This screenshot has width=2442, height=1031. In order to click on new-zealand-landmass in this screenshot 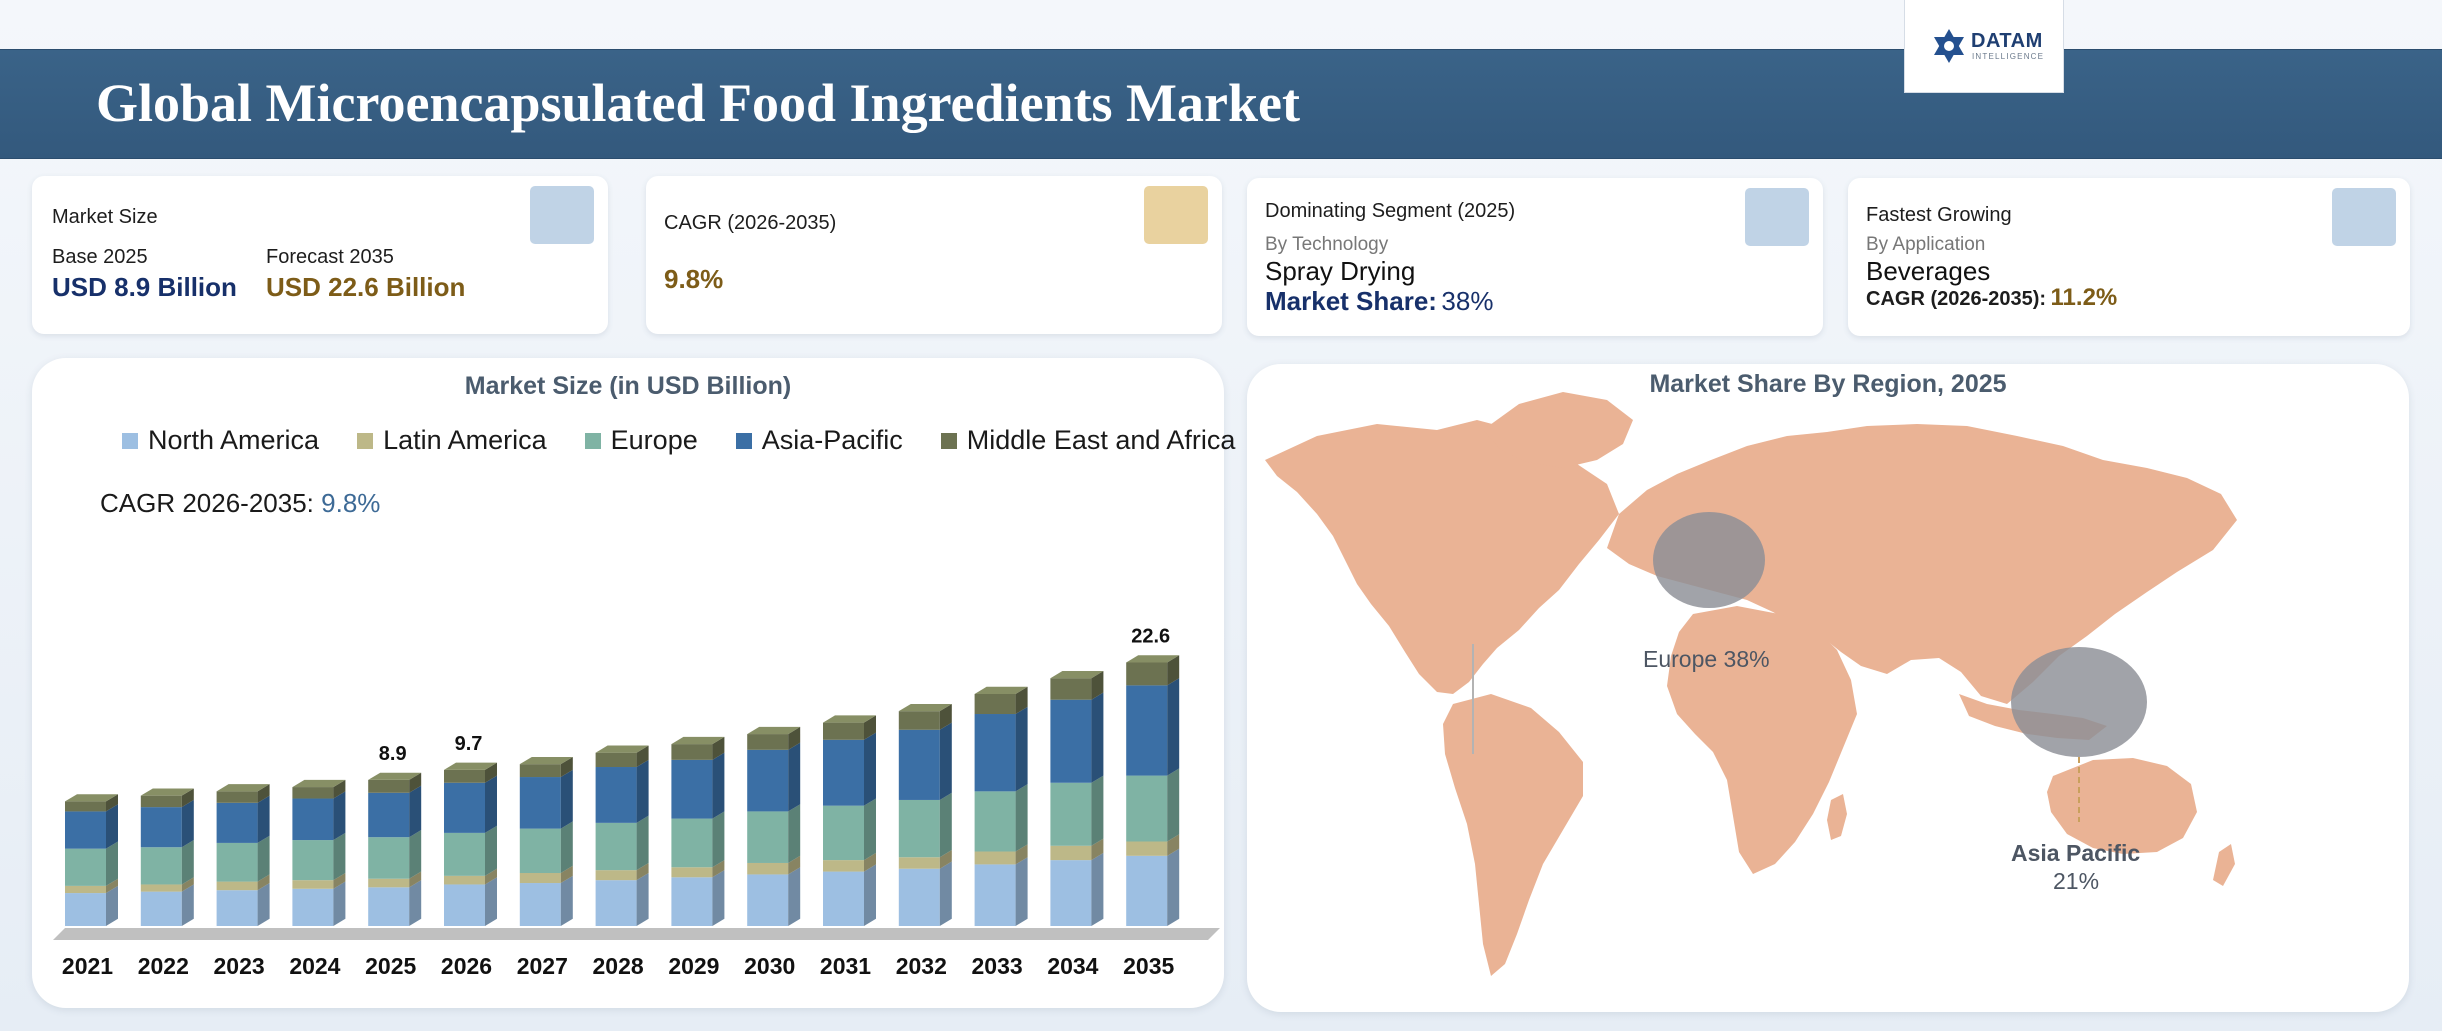, I will do `click(2224, 865)`.